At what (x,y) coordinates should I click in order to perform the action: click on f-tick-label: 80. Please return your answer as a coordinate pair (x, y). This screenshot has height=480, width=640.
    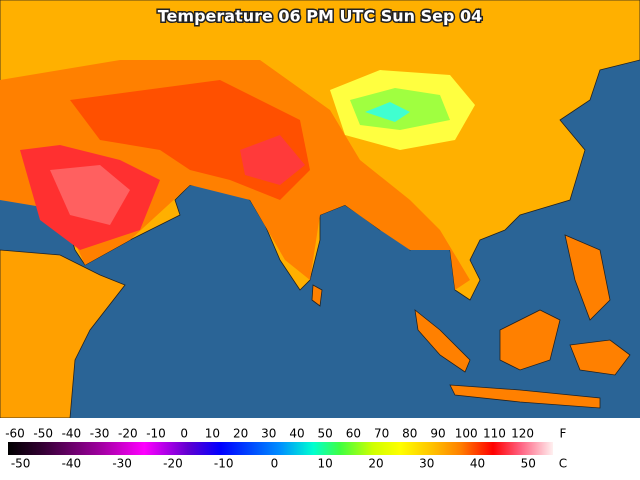
    Looking at the image, I should click on (409, 434).